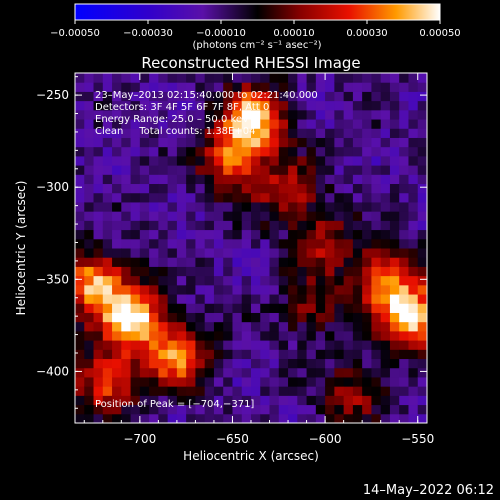 Image resolution: width=500 pixels, height=500 pixels. What do you see at coordinates (52, 279) in the screenshot?
I see `y-tick-label: −350` at bounding box center [52, 279].